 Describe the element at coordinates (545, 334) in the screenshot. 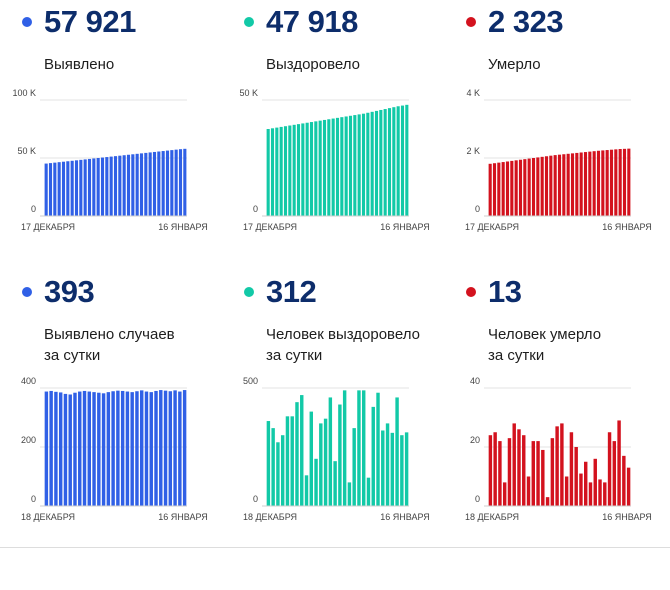

I see `deaths-daily-label-line-1: Человек умерло` at that location.